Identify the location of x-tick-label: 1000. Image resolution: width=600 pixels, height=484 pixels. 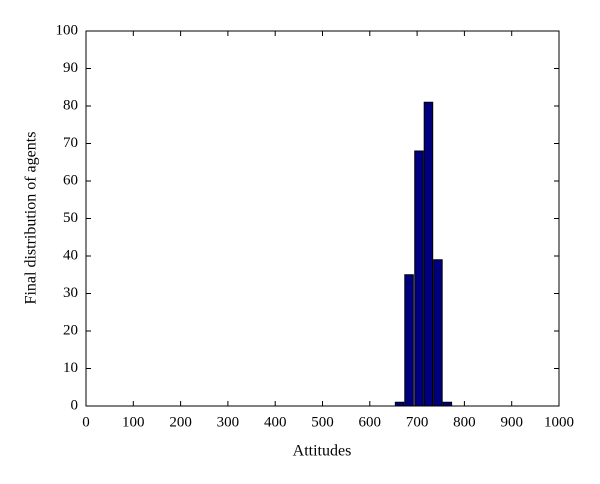
(559, 422).